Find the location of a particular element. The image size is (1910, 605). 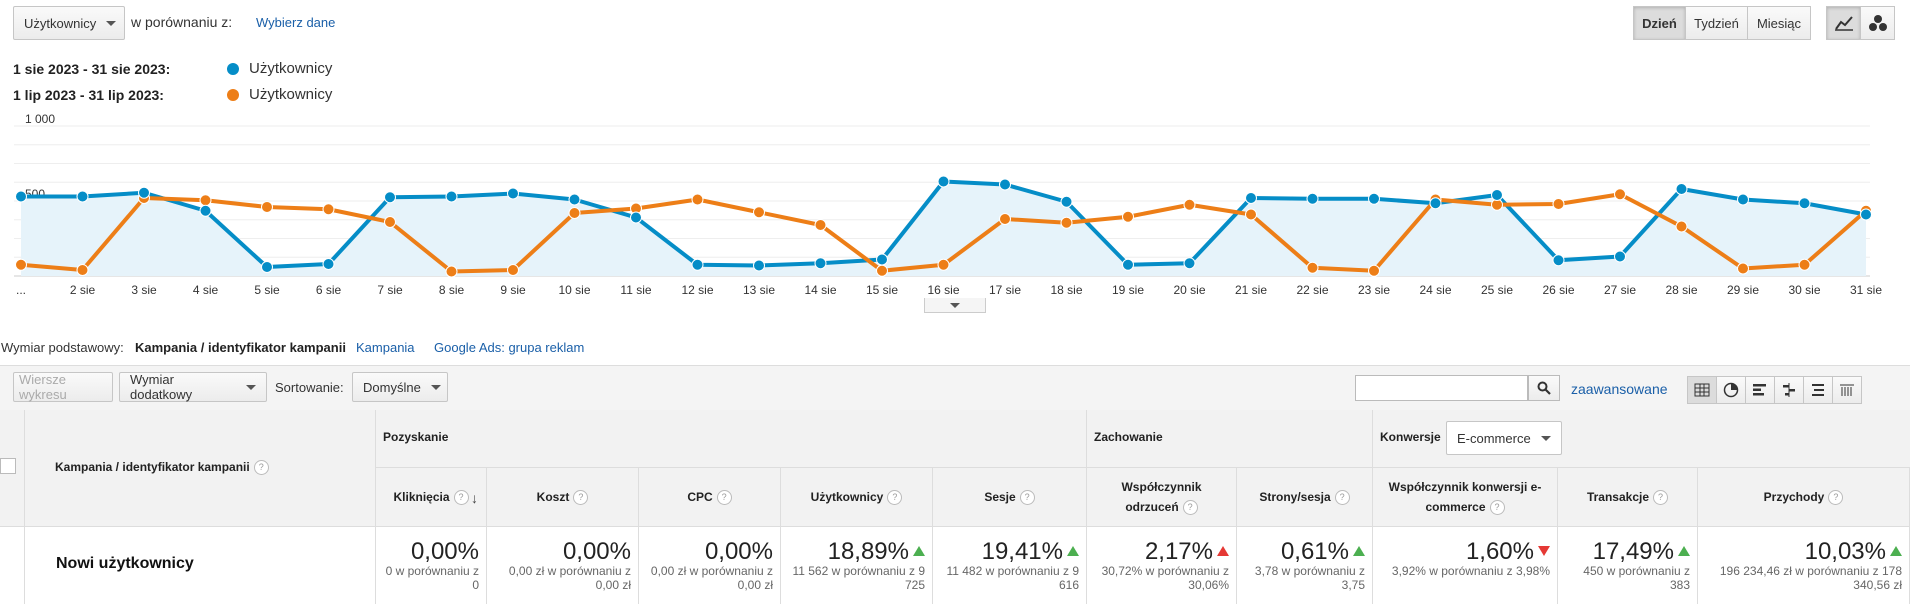

bar-view-button is located at coordinates (1760, 390).